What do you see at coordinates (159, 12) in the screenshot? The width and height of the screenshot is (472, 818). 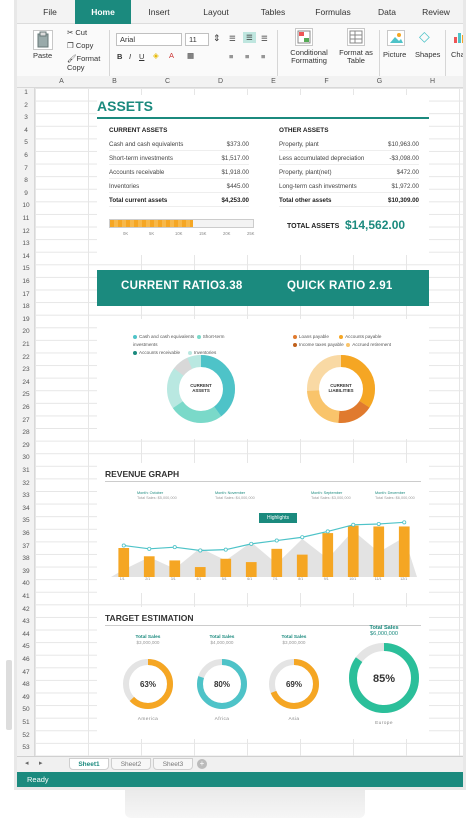 I see `tab-insert: Insert` at bounding box center [159, 12].